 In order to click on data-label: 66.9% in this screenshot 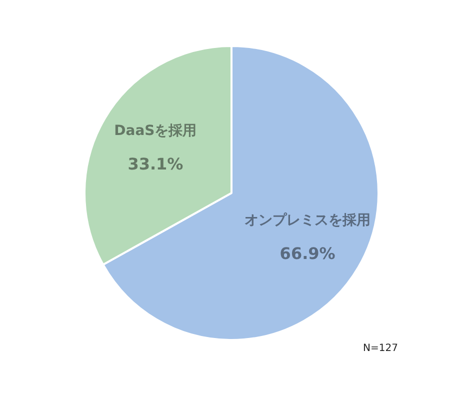, I will do `click(308, 253)`.